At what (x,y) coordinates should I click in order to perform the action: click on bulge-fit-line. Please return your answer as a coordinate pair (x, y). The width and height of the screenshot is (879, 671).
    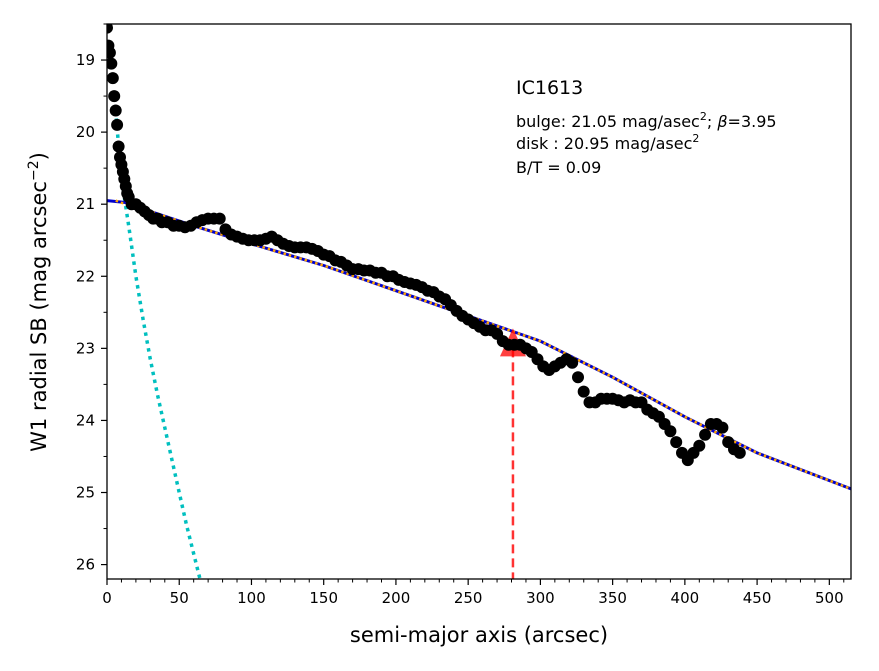
    Looking at the image, I should click on (157, 344).